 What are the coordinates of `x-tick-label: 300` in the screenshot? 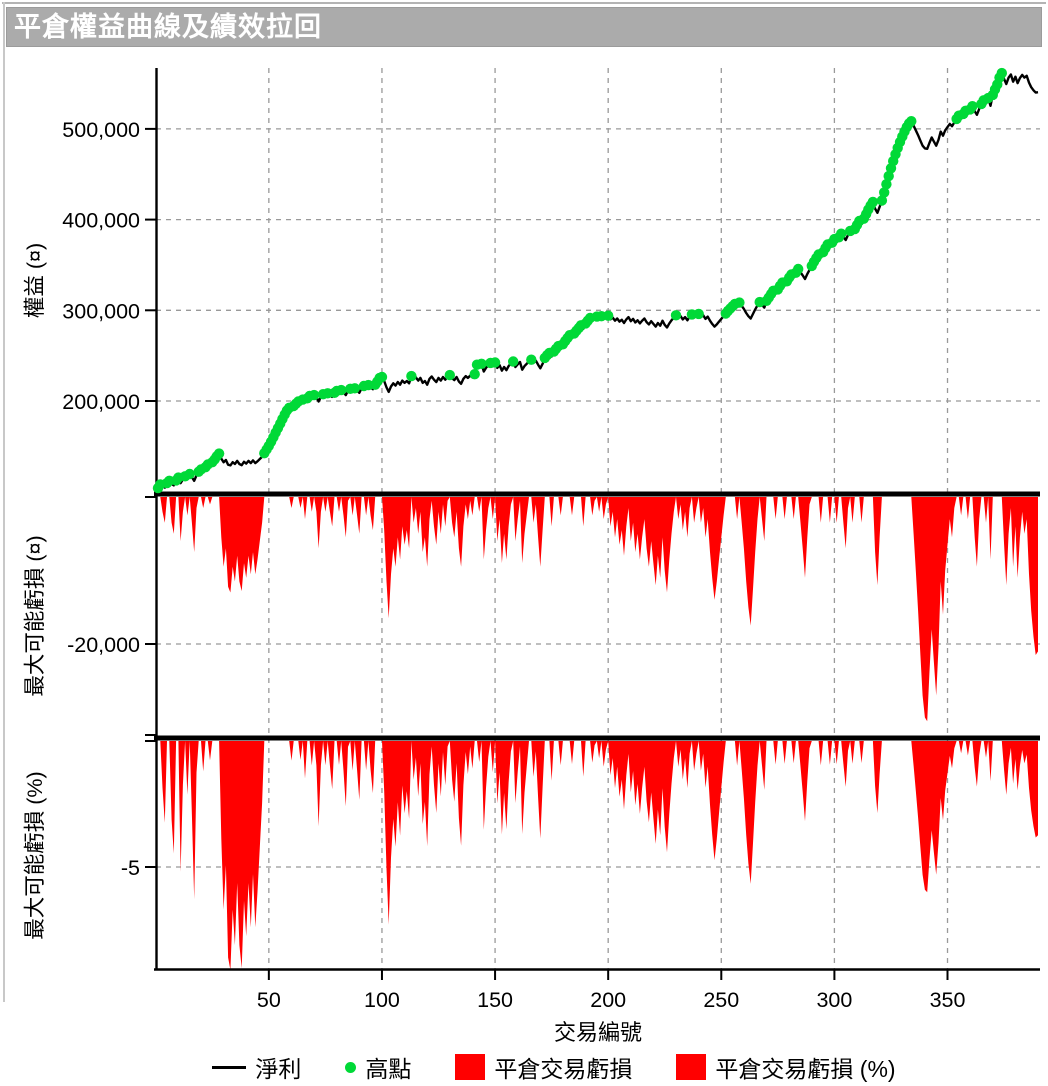 It's located at (834, 1000).